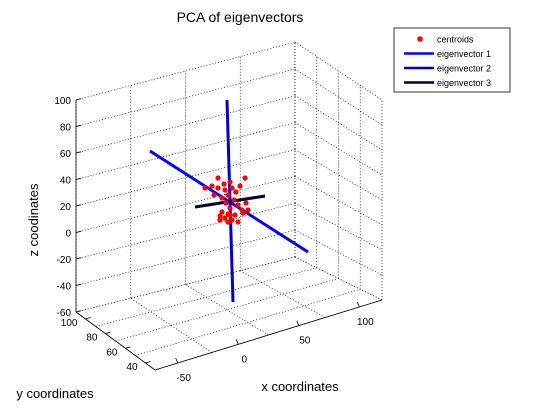 The width and height of the screenshot is (560, 419). What do you see at coordinates (464, 54) in the screenshot?
I see `legend-label: eigenvector 1` at bounding box center [464, 54].